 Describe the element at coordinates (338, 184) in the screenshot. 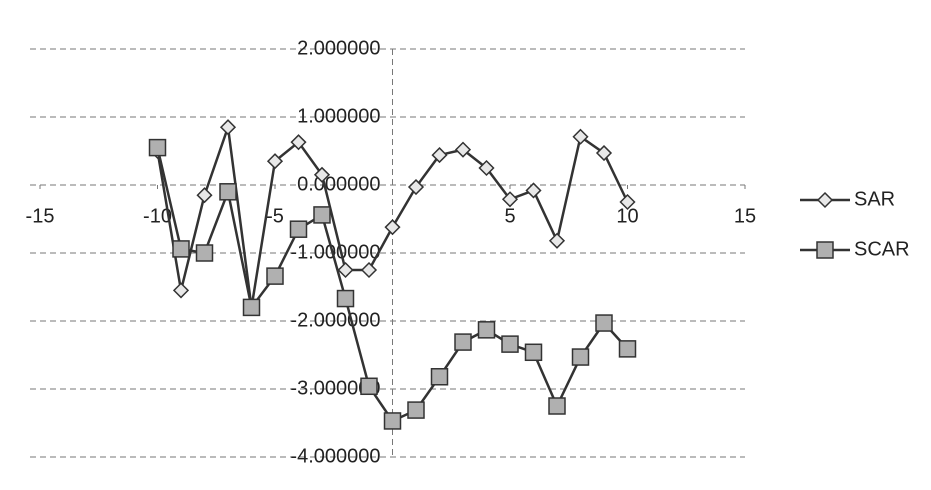

I see `y-tick-label: 0.000000` at that location.